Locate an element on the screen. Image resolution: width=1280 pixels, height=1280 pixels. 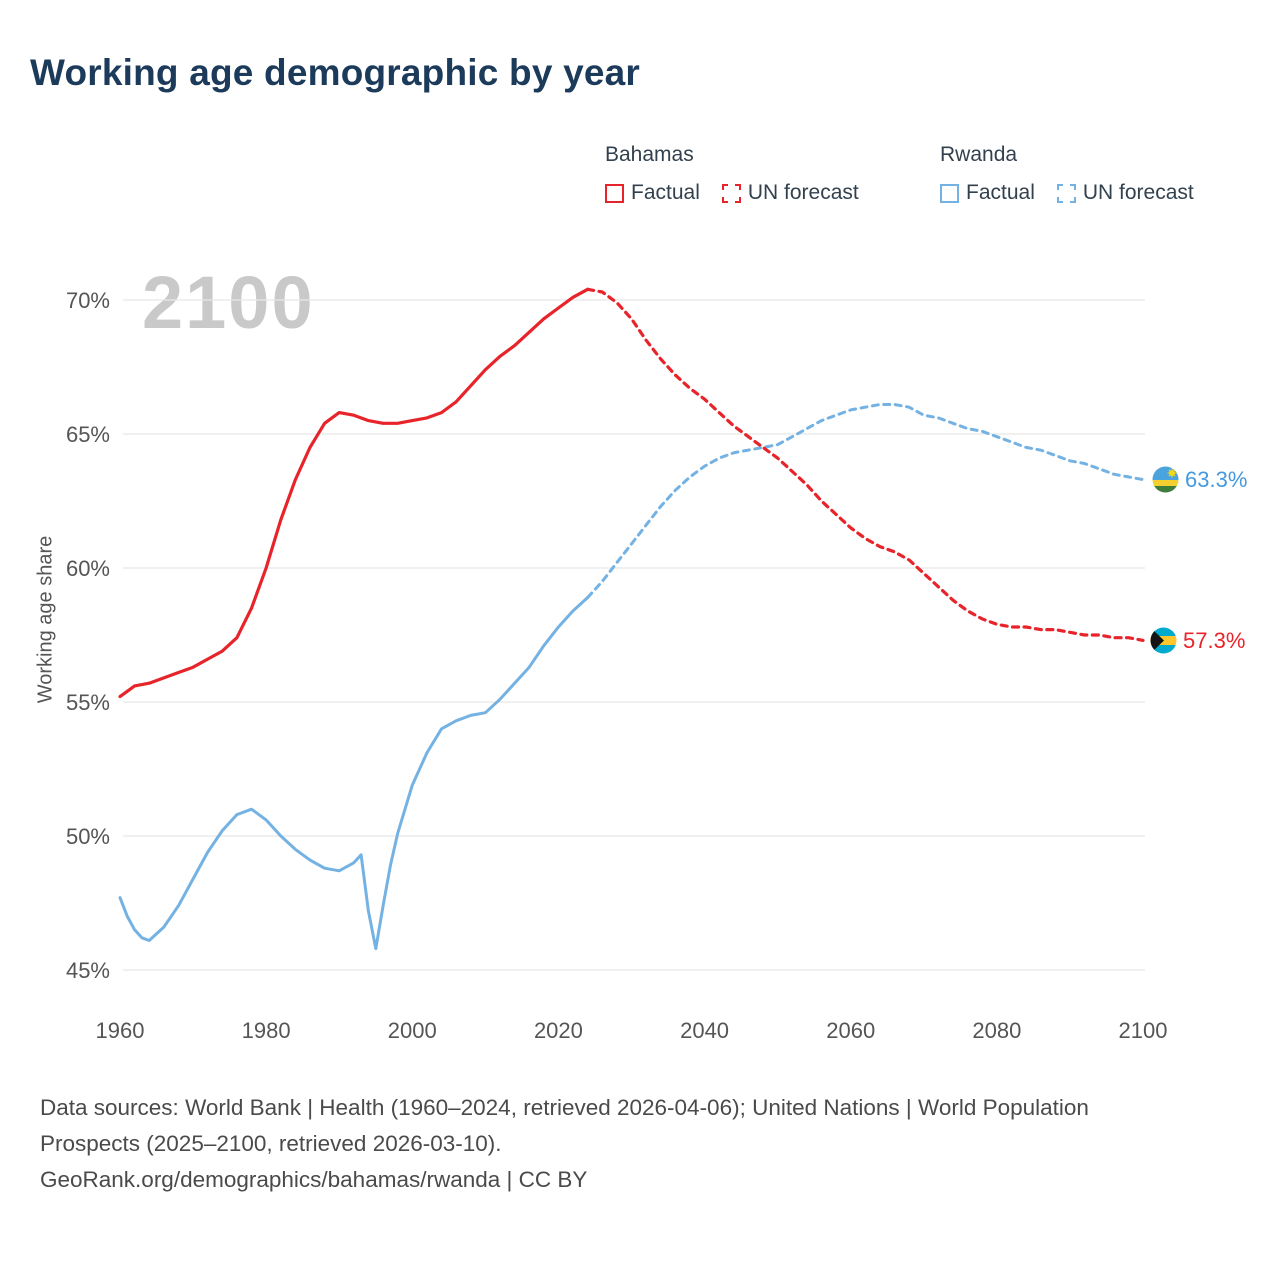
legend-item-rwanda-factual: Factual is located at coordinates (987, 193).